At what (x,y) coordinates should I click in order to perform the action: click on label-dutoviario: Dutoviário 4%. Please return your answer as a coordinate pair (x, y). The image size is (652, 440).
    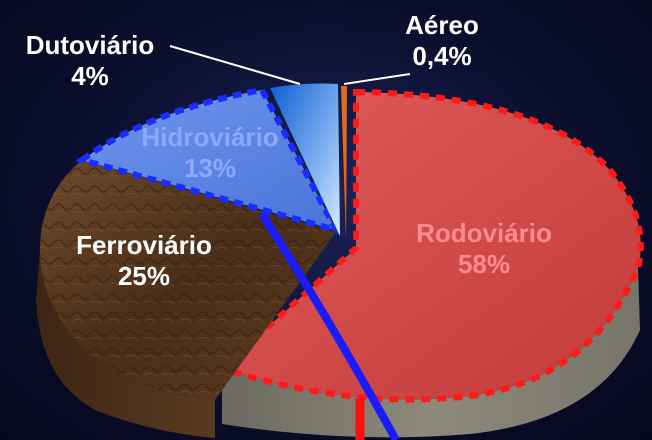
    Looking at the image, I should click on (90, 61).